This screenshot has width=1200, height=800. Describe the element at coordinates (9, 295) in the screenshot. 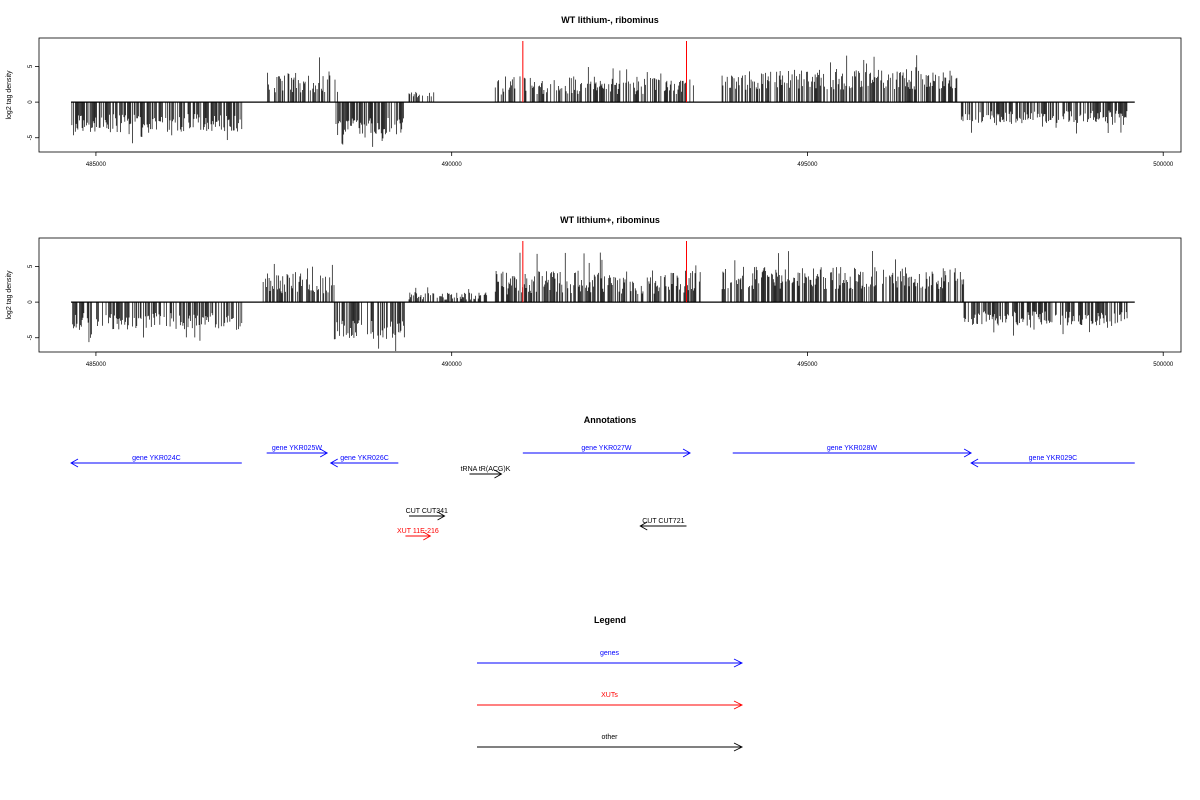

I see `panel-2-ylabel: log2 tag density` at that location.